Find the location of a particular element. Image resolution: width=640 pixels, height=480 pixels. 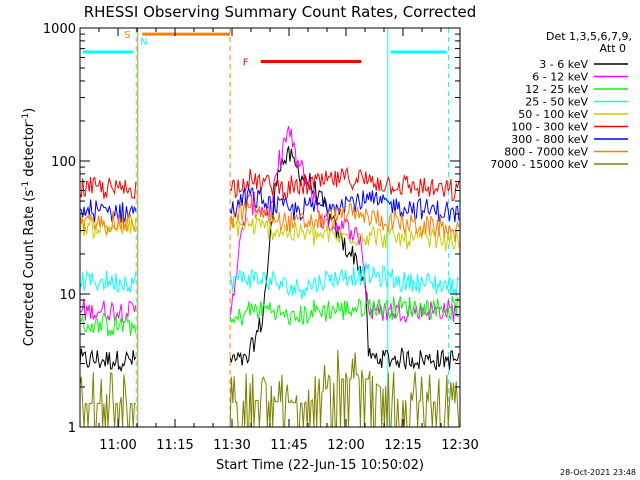

legend-title-line2: Att 0 is located at coordinates (613, 48).